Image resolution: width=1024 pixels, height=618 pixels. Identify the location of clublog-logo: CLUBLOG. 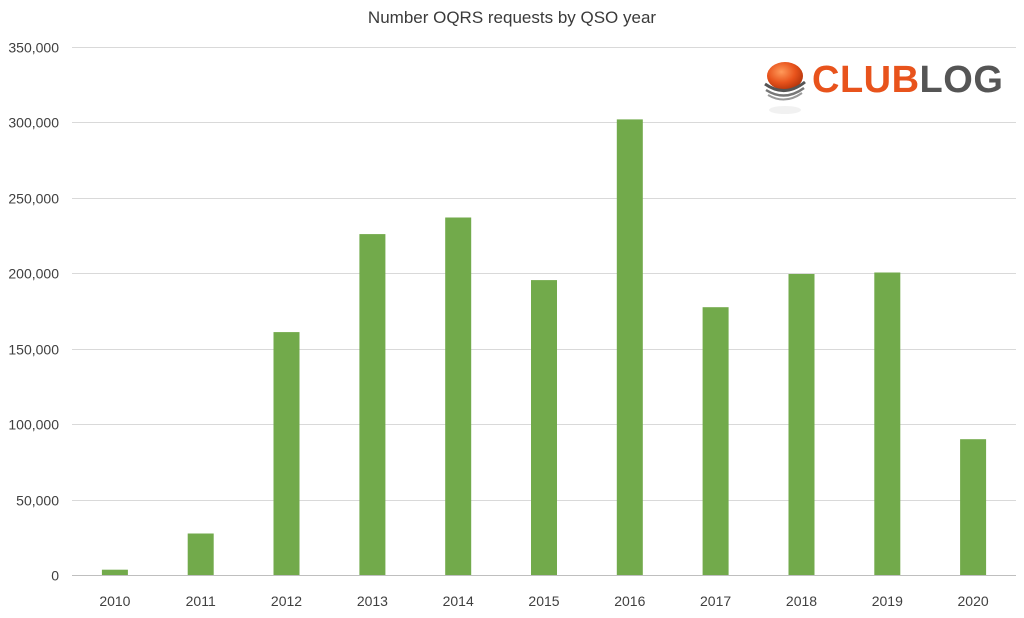
(882, 88).